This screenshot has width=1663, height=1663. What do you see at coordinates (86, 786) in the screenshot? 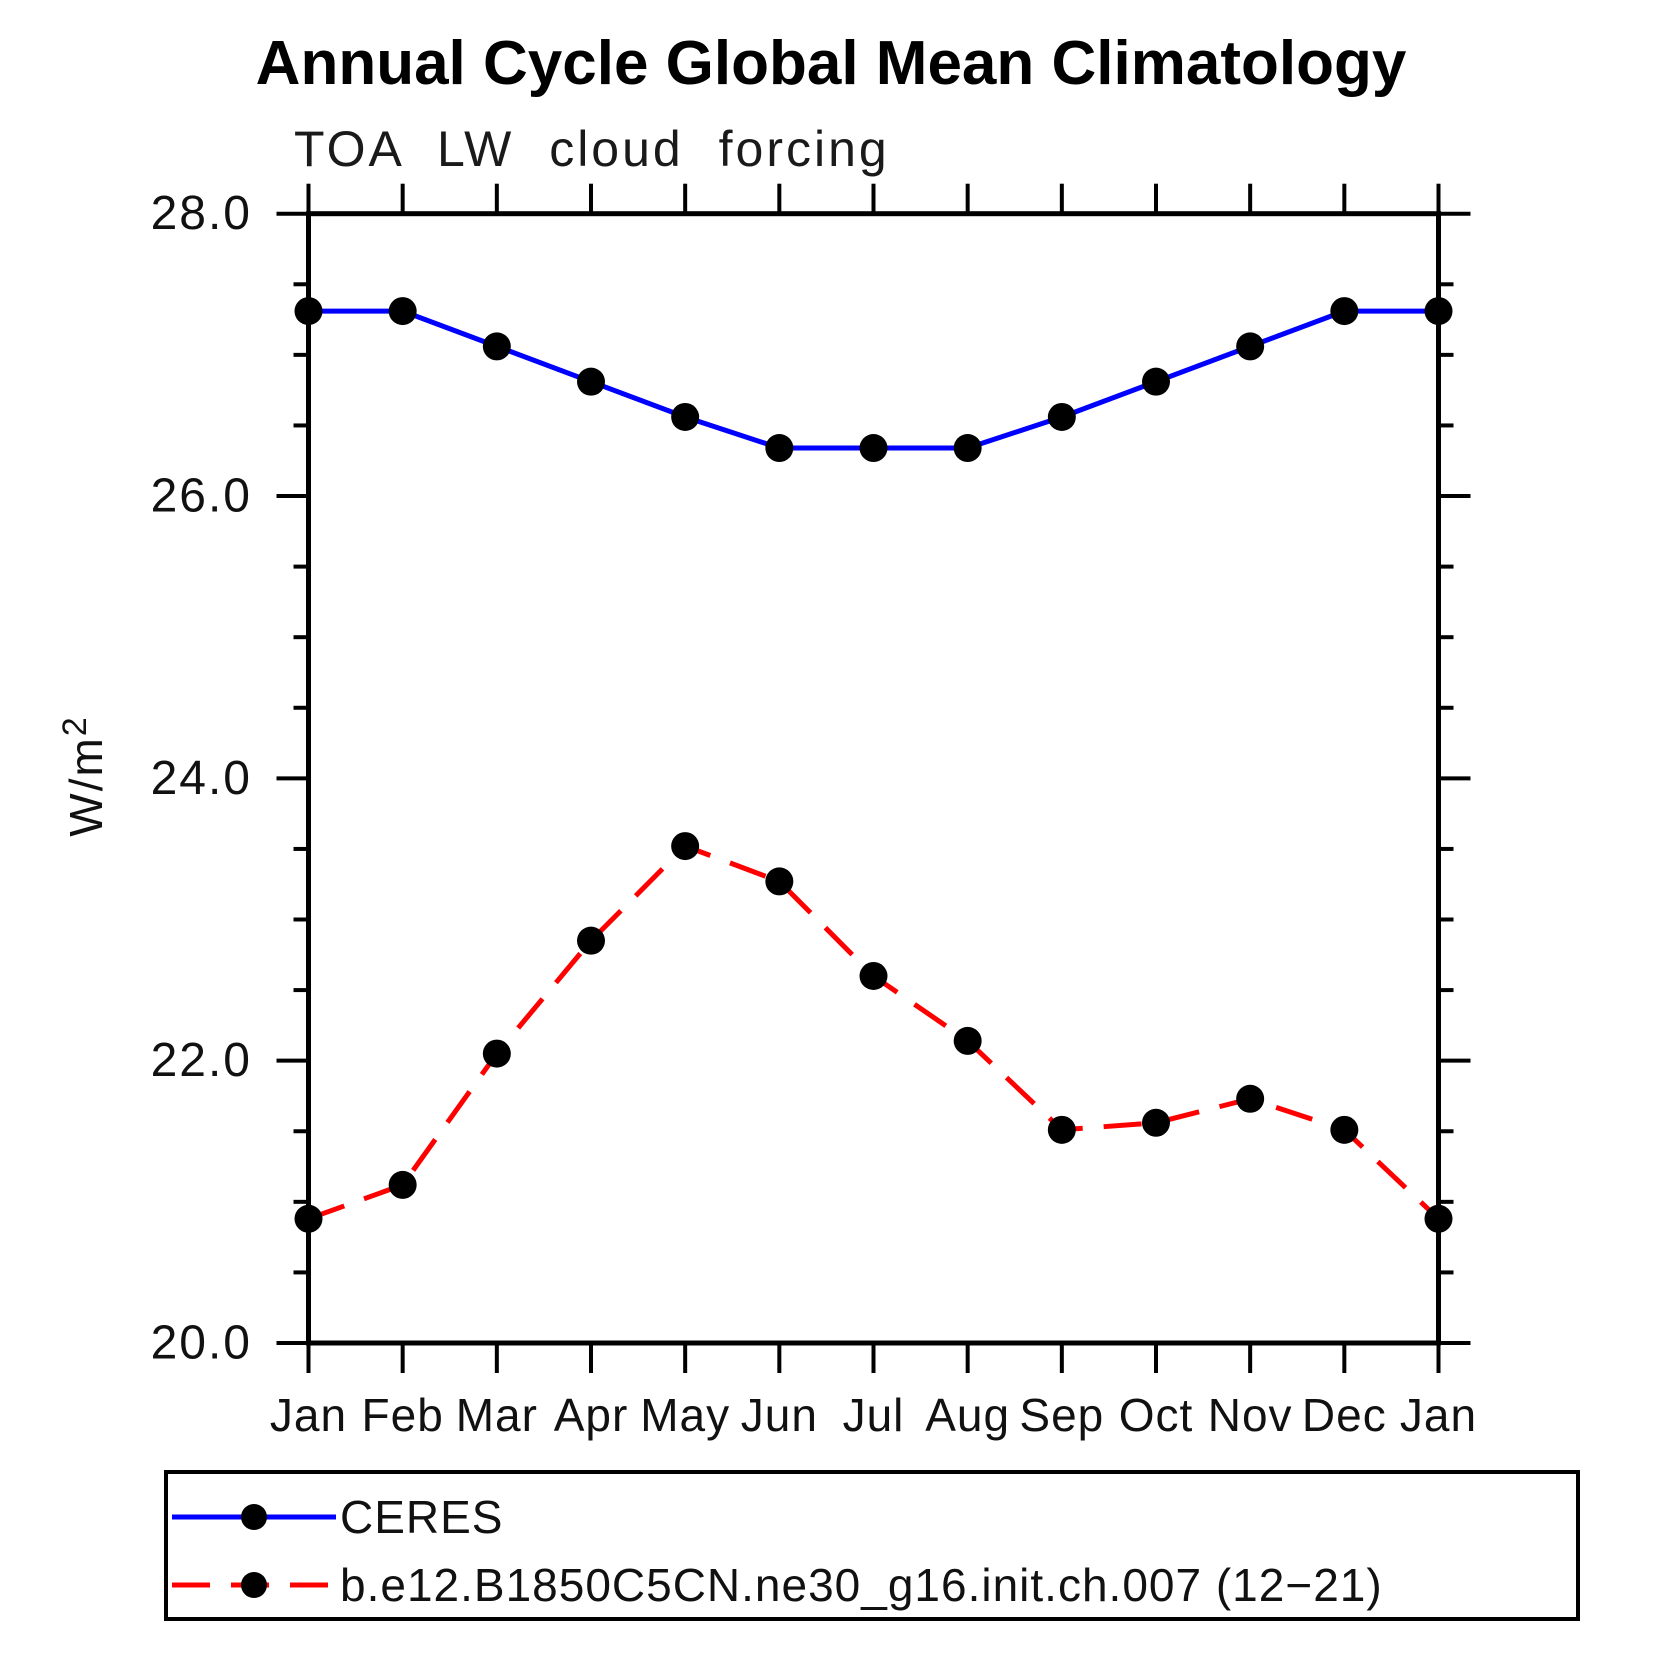
I see `y-axis-label-base: W/m` at bounding box center [86, 786].